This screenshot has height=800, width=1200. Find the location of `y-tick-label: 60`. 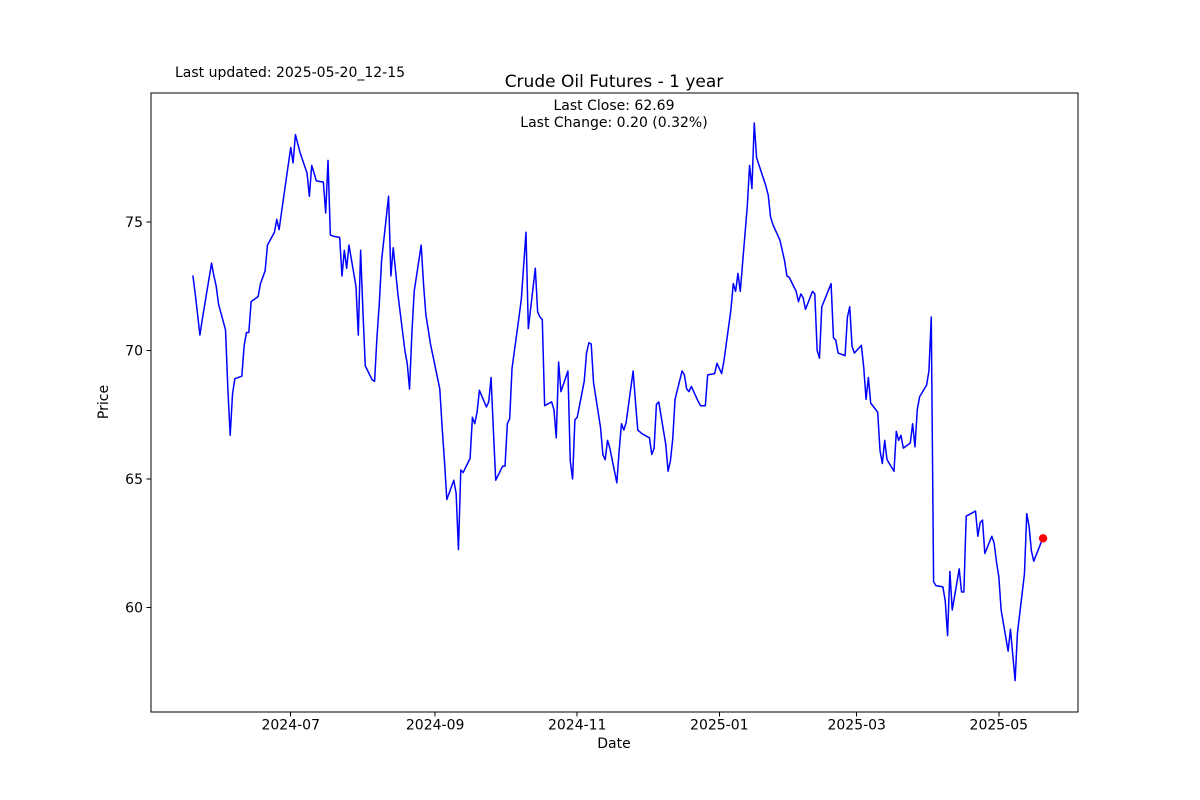

y-tick-label: 60 is located at coordinates (134, 608).